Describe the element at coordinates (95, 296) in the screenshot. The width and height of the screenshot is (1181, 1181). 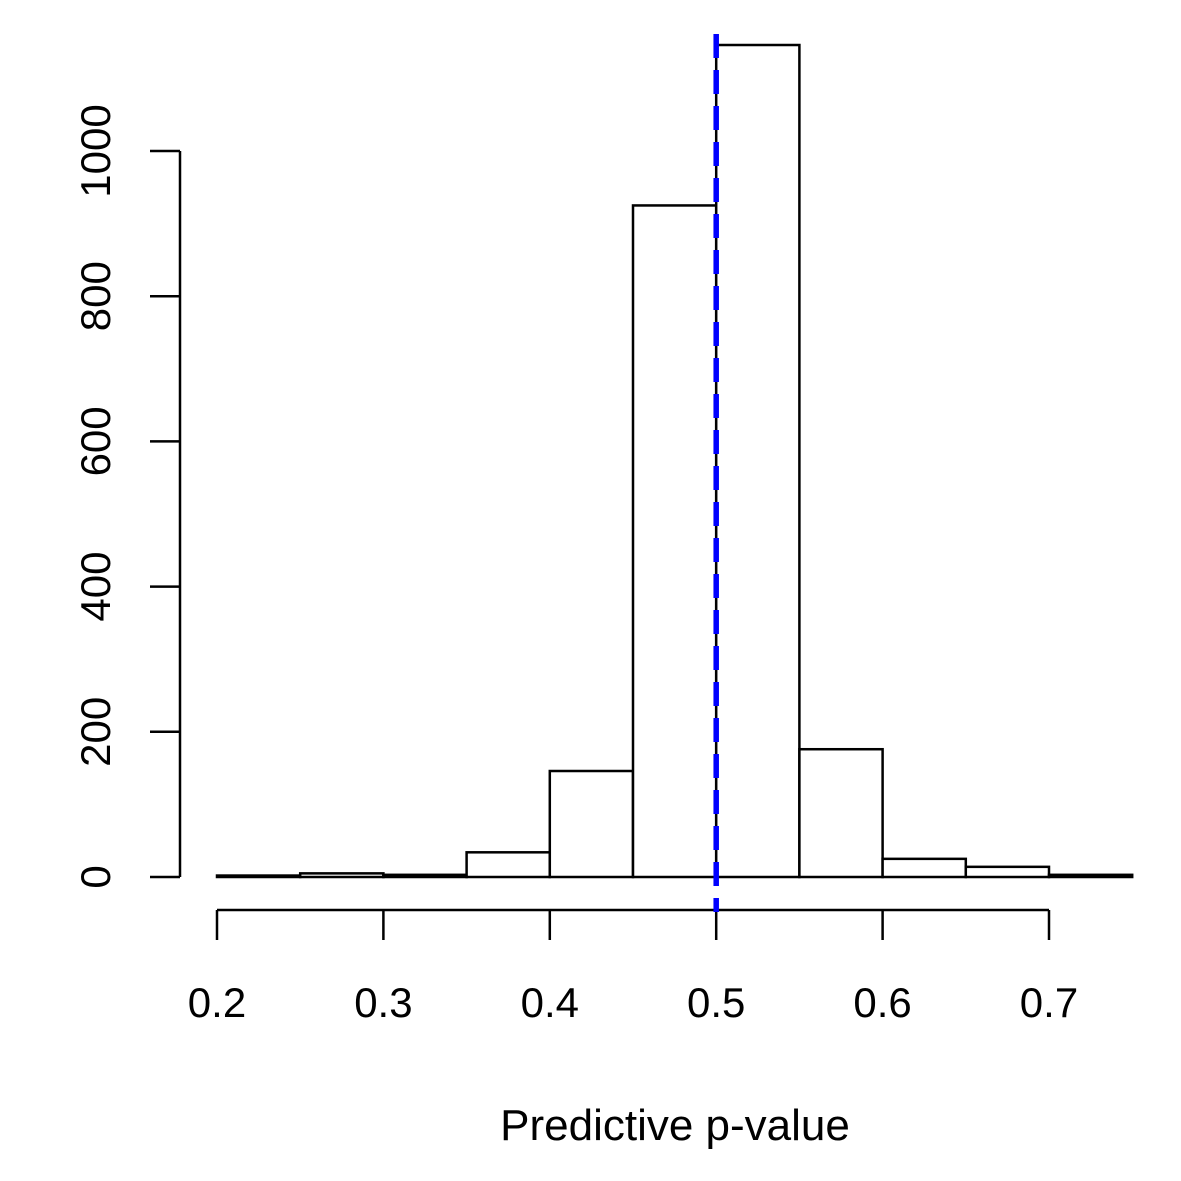
I see `y-tick-label-4: 800` at that location.